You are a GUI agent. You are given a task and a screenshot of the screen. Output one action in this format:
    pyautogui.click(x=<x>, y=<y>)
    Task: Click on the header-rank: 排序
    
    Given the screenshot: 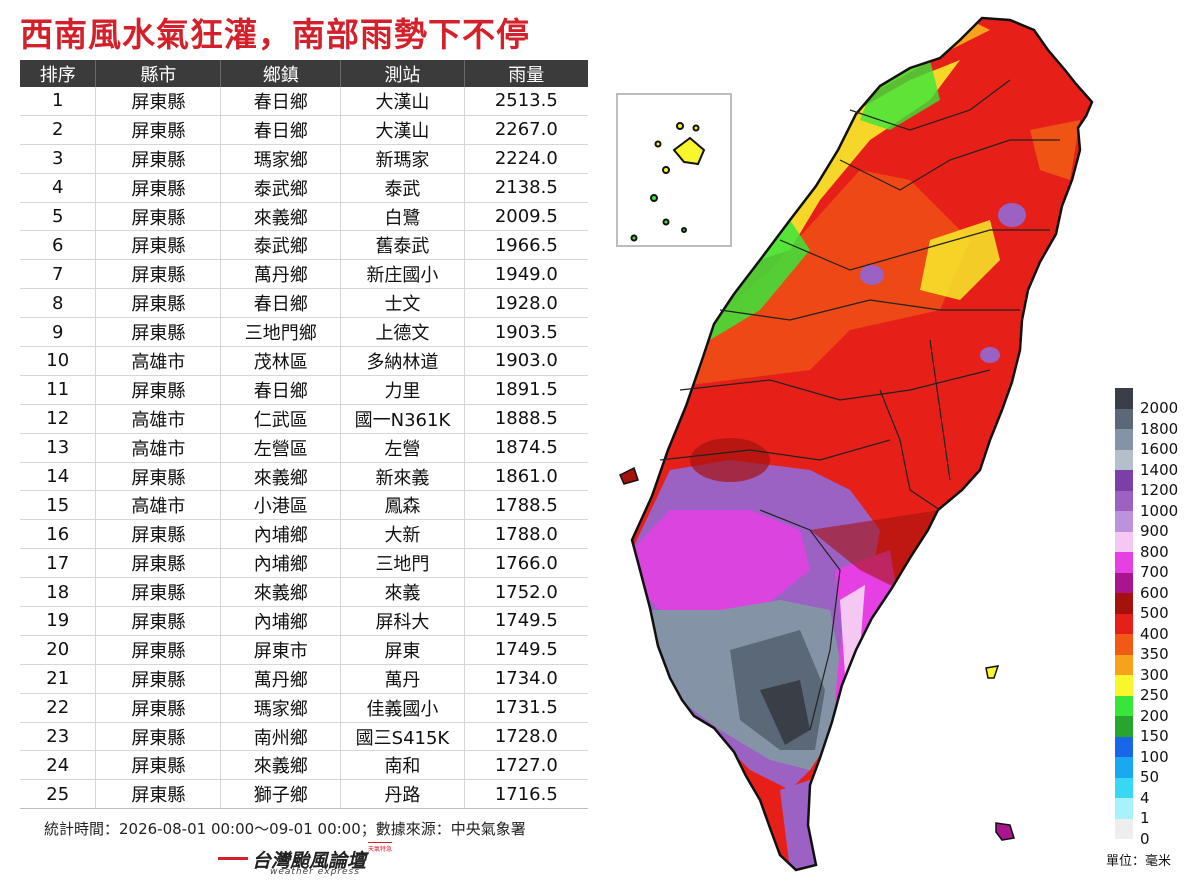 What is the action you would take?
    pyautogui.click(x=58, y=73)
    